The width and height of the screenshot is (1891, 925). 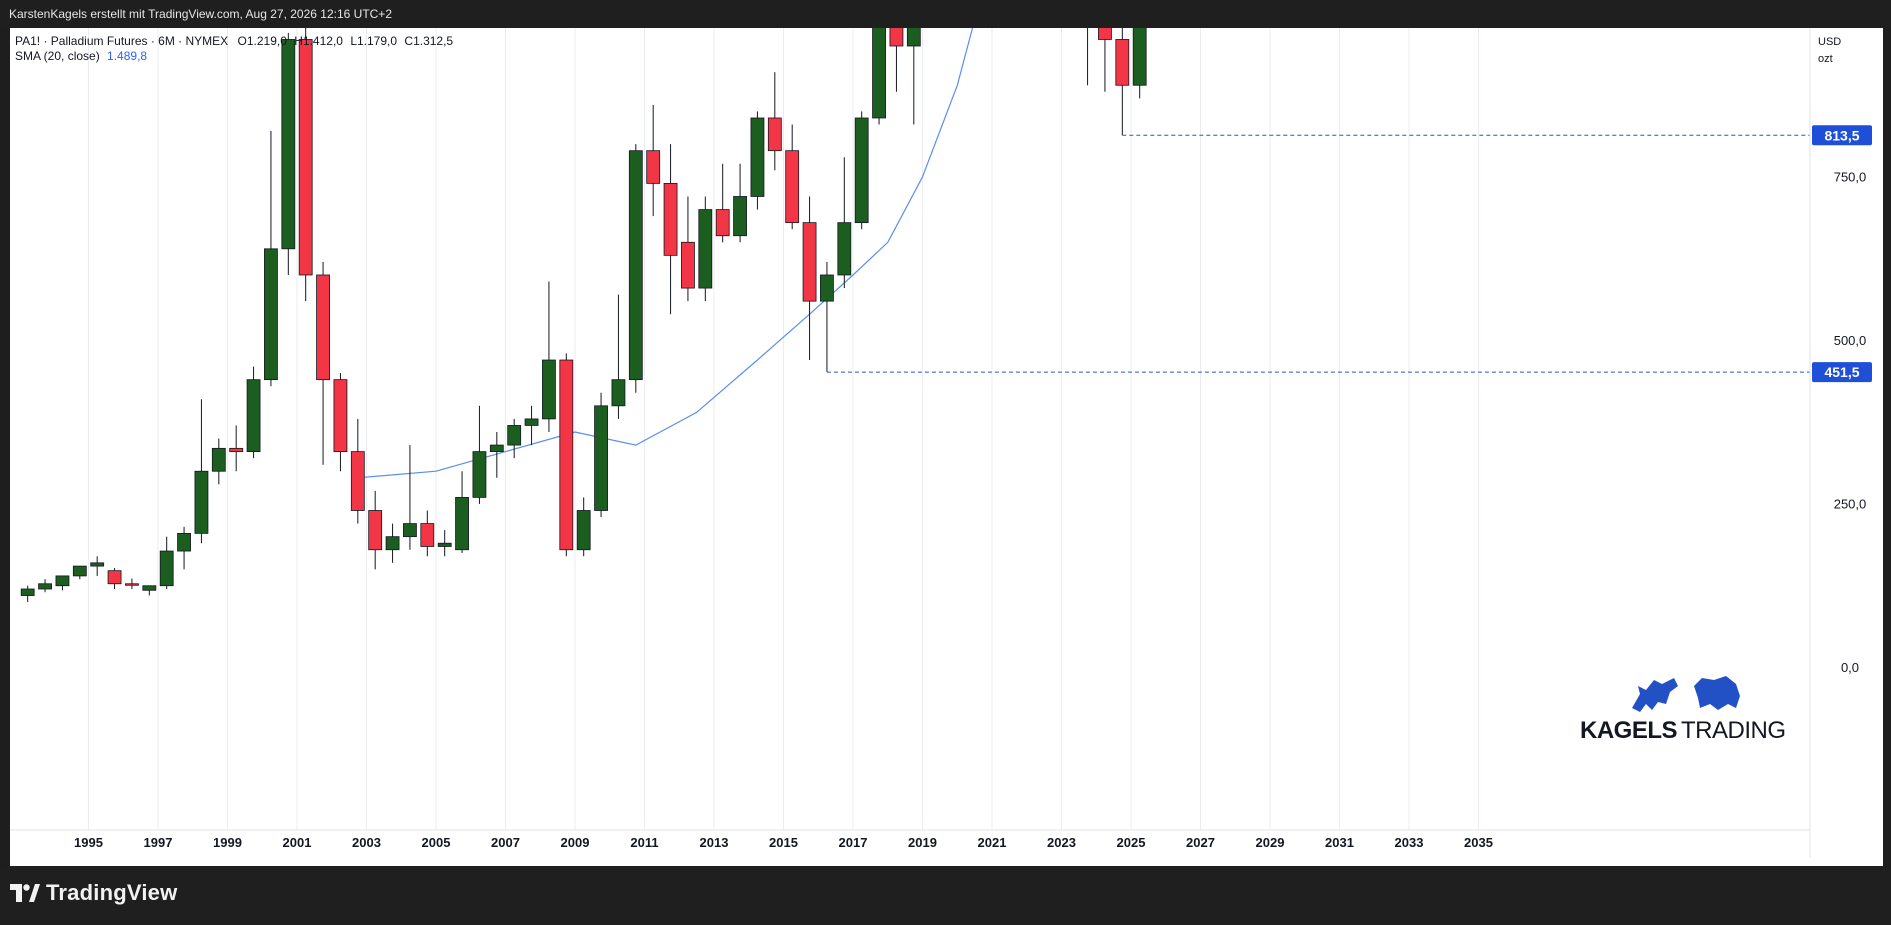 I want to click on level-label: 813,5, so click(x=1841, y=135).